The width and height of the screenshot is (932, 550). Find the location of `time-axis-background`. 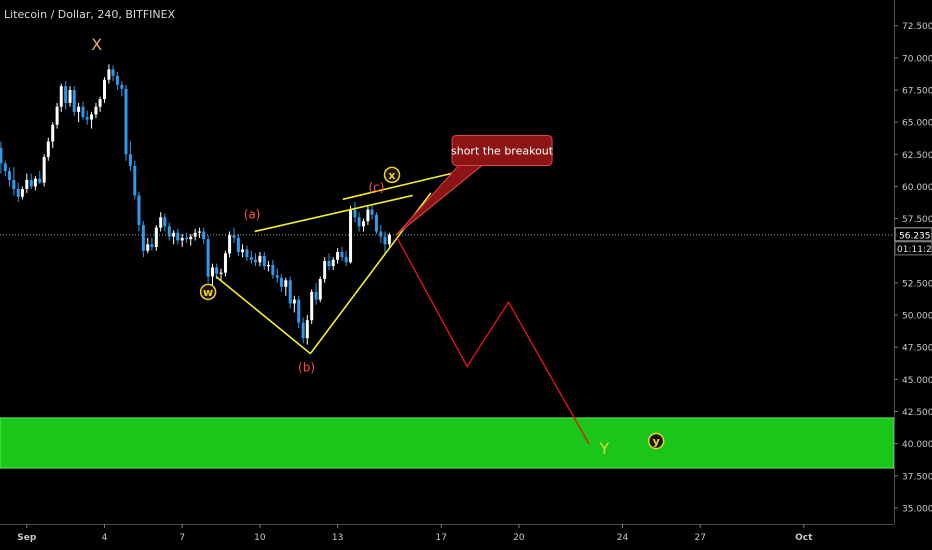

time-axis-background is located at coordinates (466, 537).